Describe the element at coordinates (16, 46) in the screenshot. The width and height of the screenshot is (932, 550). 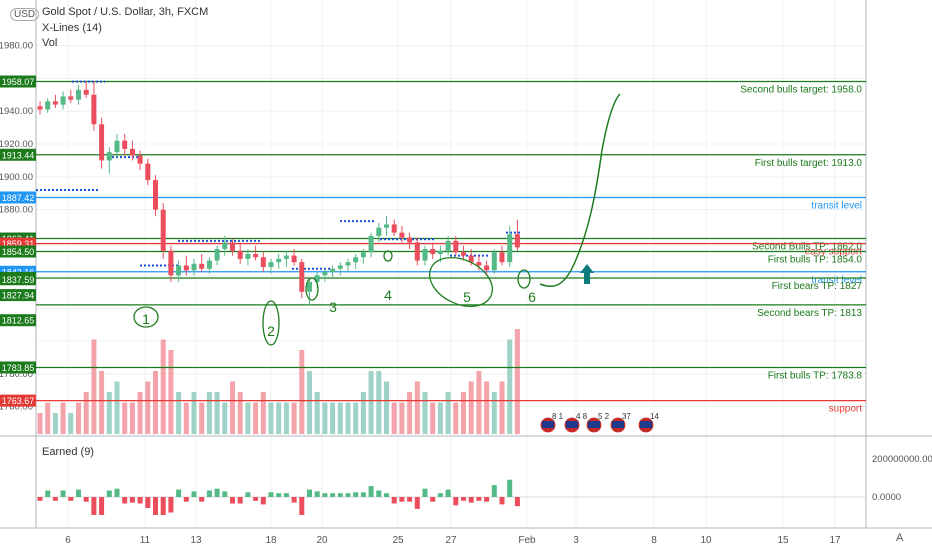
I see `y-tick-label: 1980.00` at that location.